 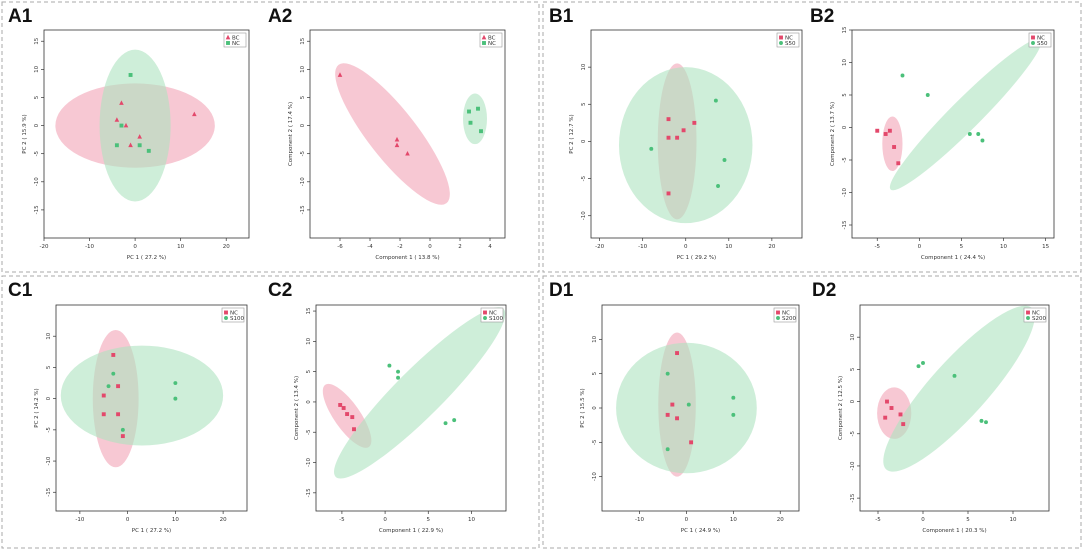 What do you see at coordinates (781, 37) in the screenshot?
I see `legend-marker-b1-nc` at bounding box center [781, 37].